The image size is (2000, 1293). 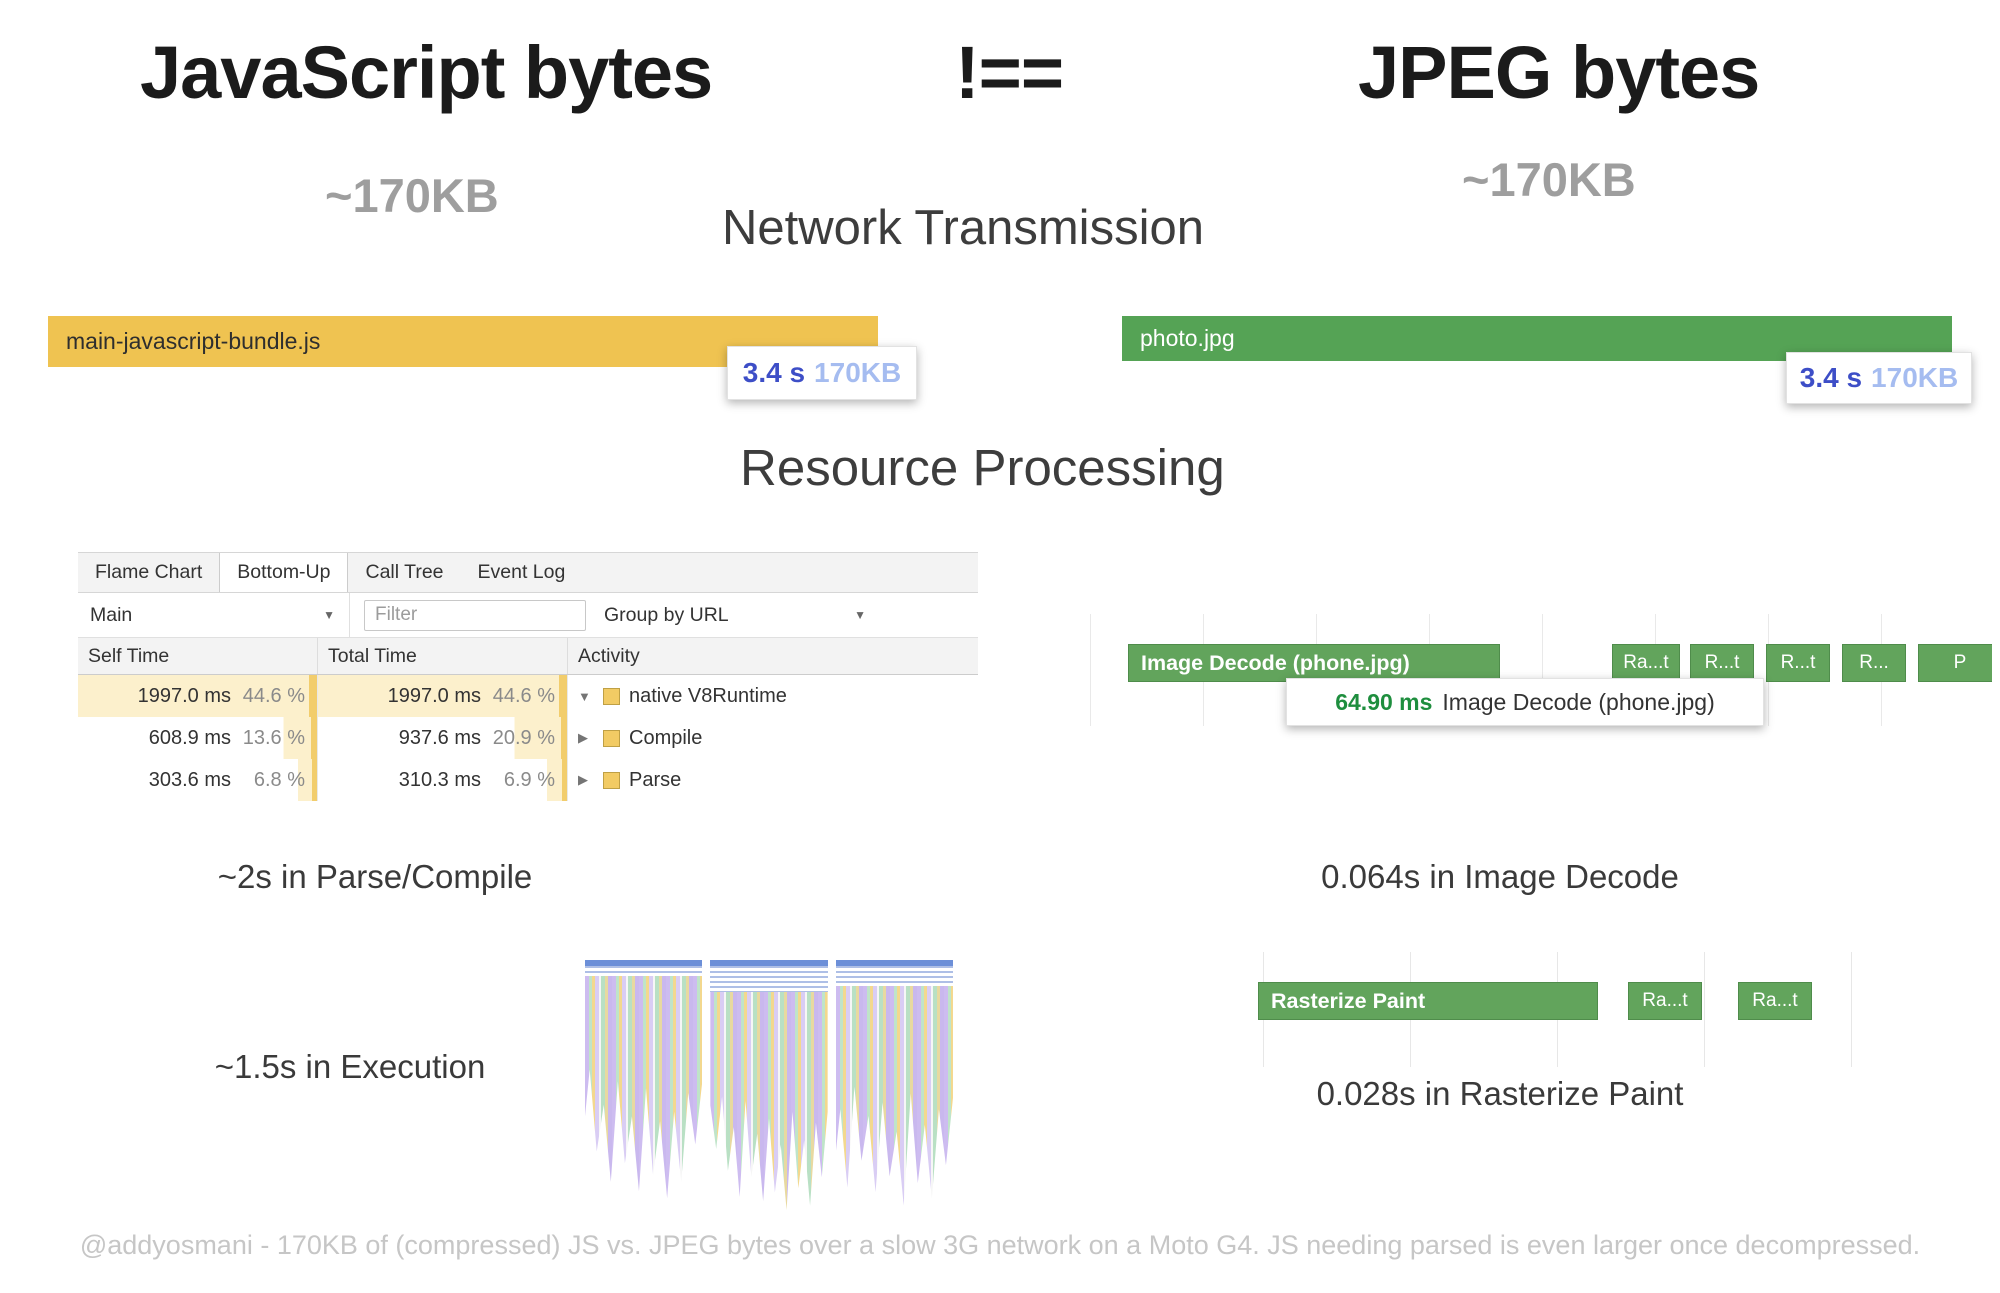 What do you see at coordinates (350, 1066) in the screenshot?
I see `caption-execution: ~1.5s in Execution` at bounding box center [350, 1066].